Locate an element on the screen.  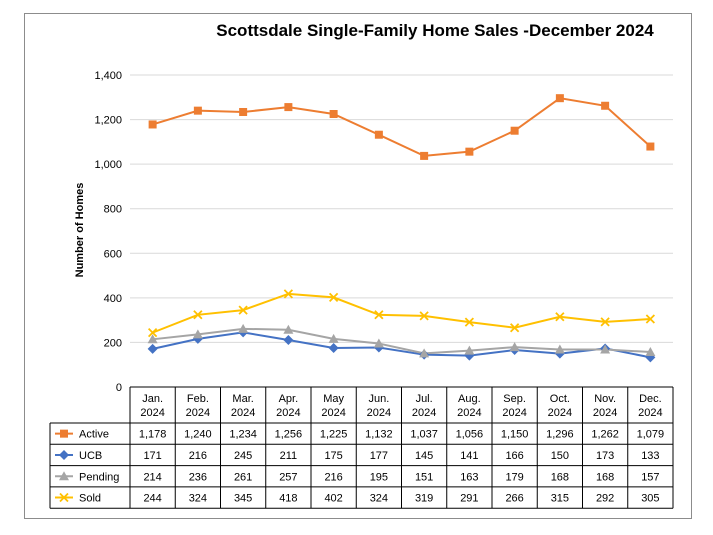
pending-table-cell: 179 is located at coordinates (514, 477).